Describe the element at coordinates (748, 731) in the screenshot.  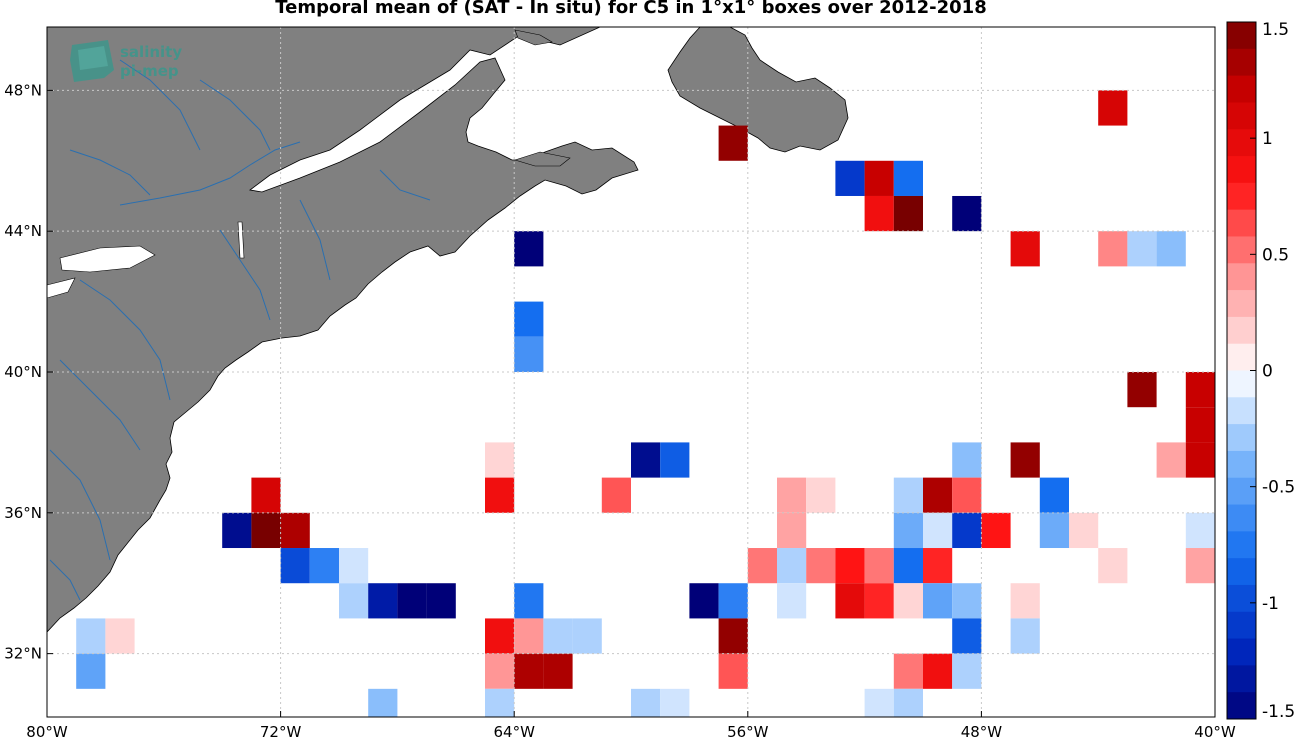
I see `lon-tick-label: 56°W` at that location.